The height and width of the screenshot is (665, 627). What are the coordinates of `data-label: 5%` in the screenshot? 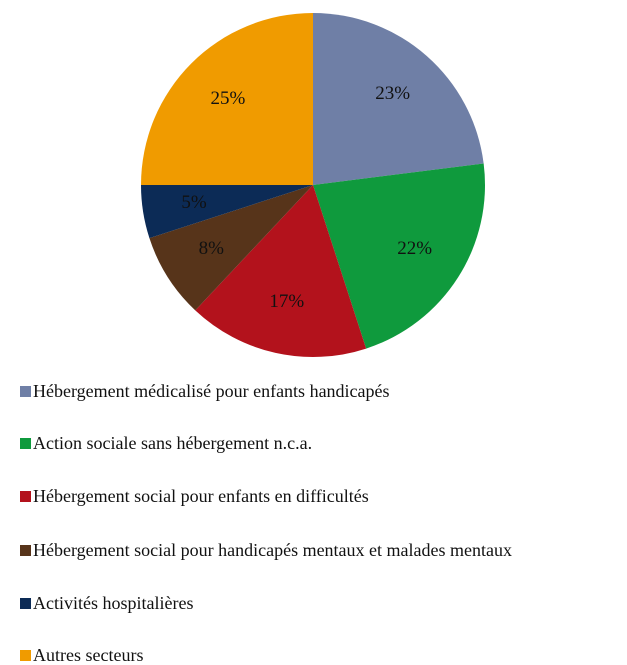 It's located at (194, 202).